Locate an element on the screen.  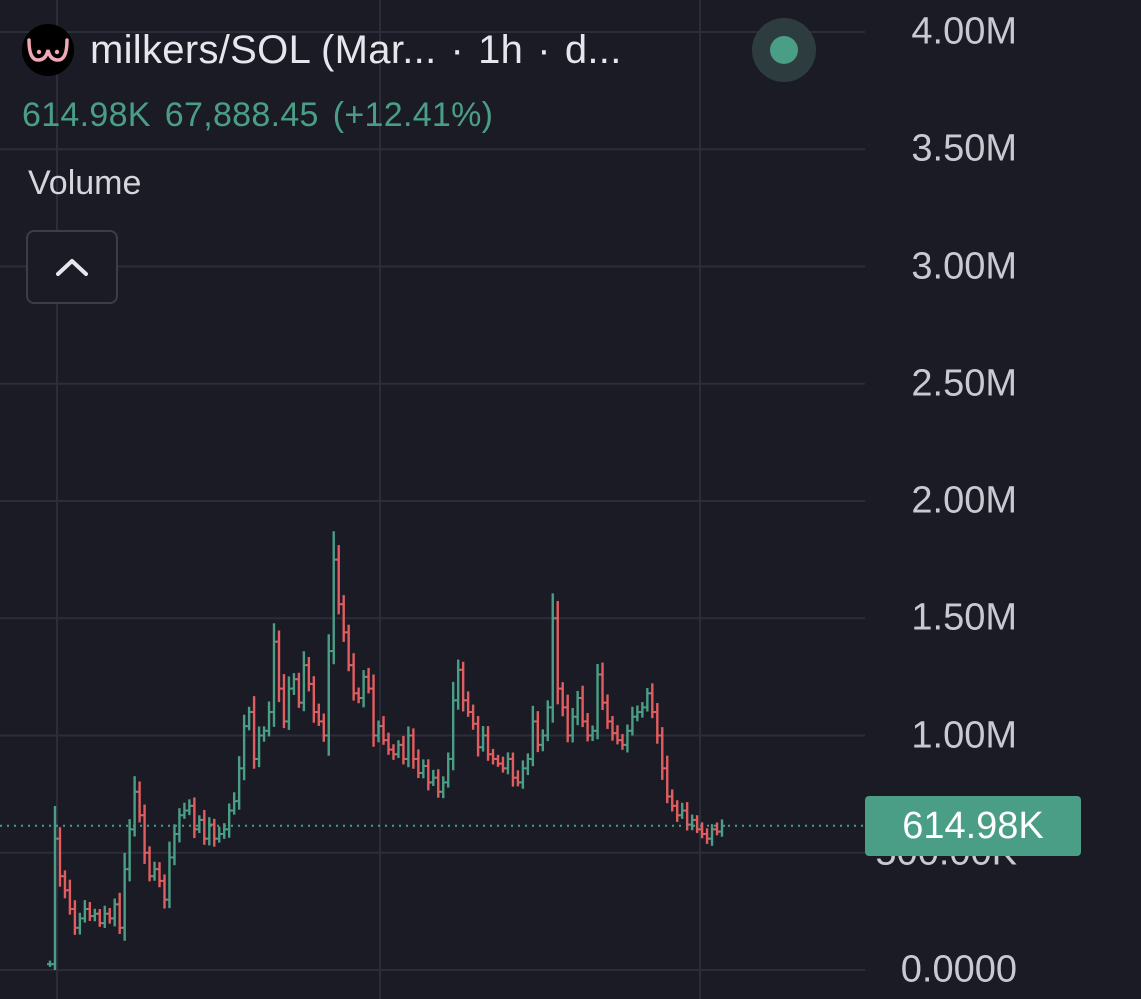
last-price-badge: 614.98K is located at coordinates (973, 826).